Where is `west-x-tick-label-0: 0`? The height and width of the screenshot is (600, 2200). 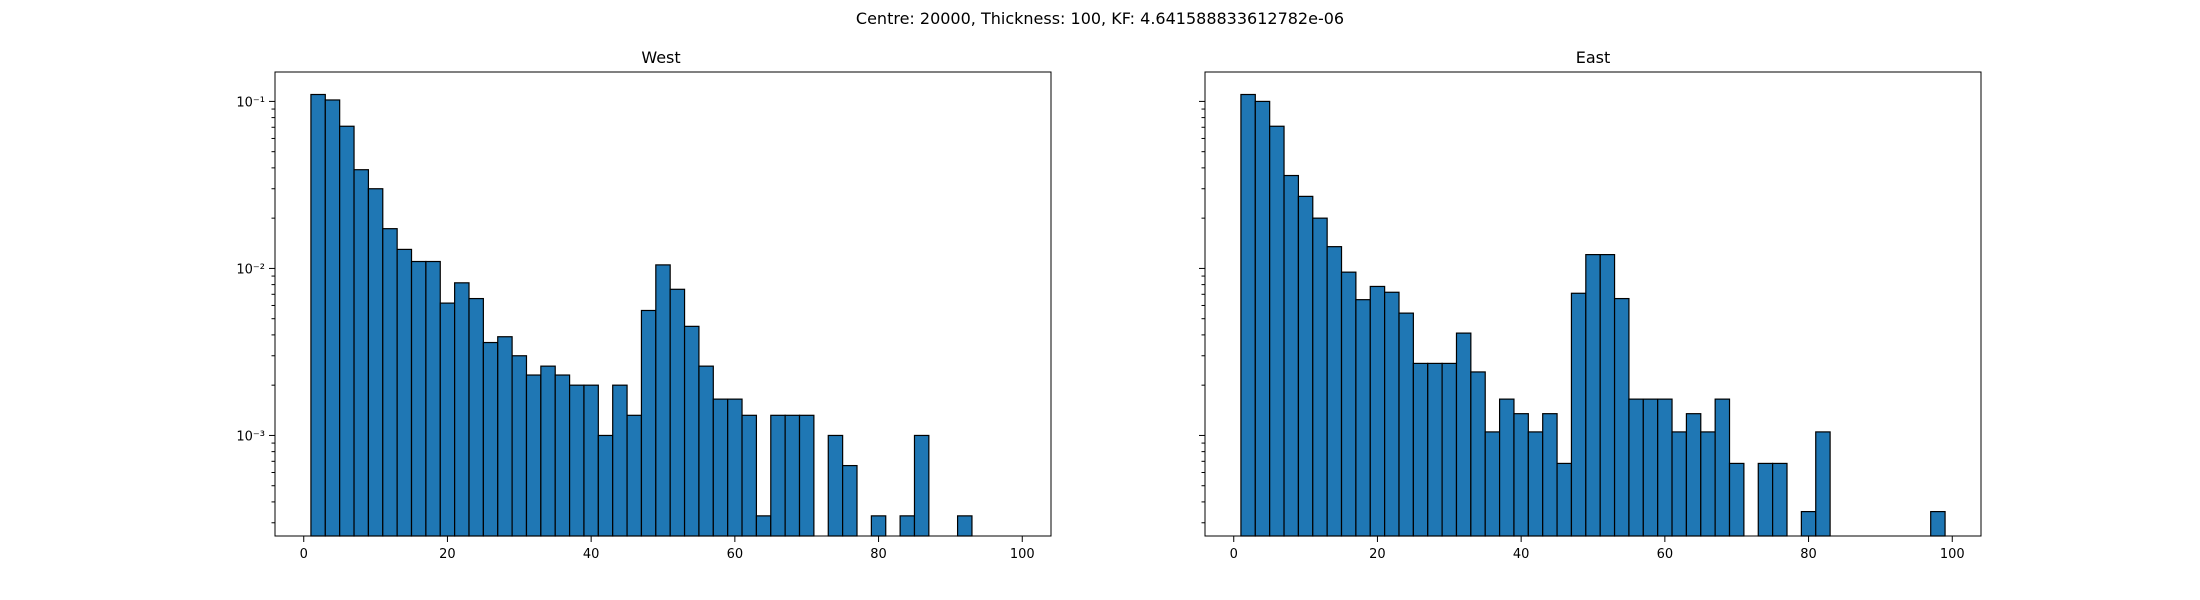
west-x-tick-label-0: 0 is located at coordinates (304, 554).